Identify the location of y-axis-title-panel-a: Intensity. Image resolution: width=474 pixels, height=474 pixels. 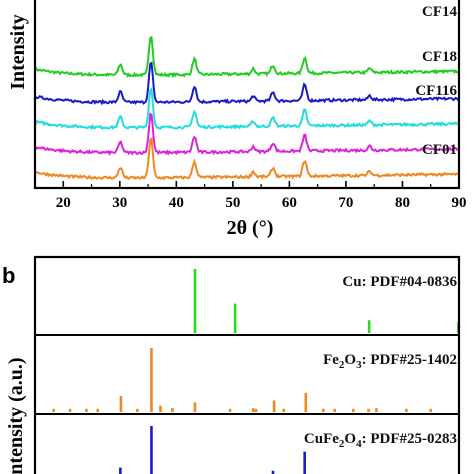
(18, 52).